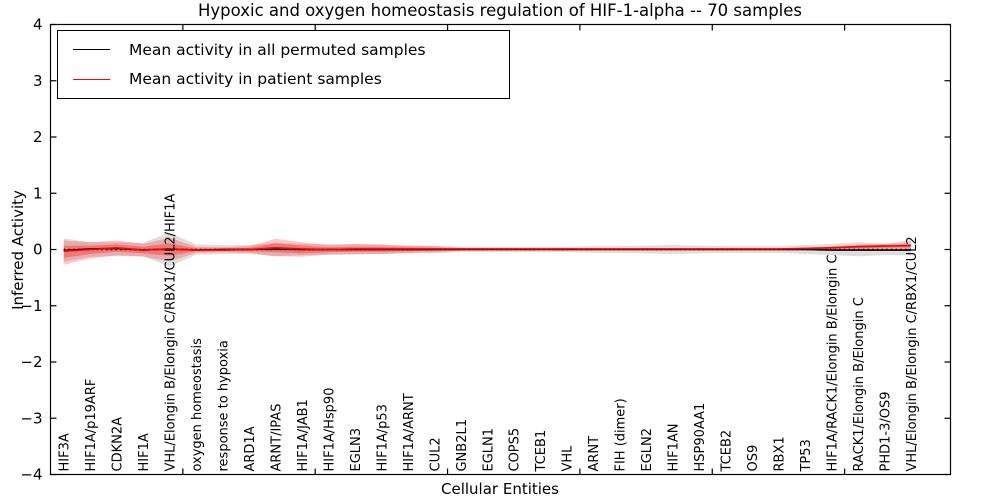 The height and width of the screenshot is (500, 1000). Describe the element at coordinates (753, 458) in the screenshot. I see `x-category-label: OS9` at that location.